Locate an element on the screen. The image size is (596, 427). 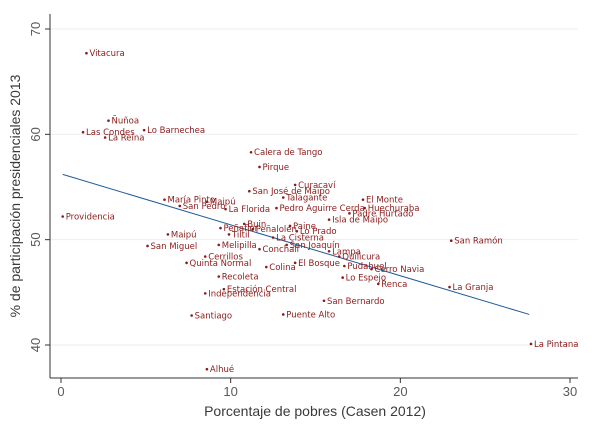
y-tick-label: 70 is located at coordinates (35, 29).